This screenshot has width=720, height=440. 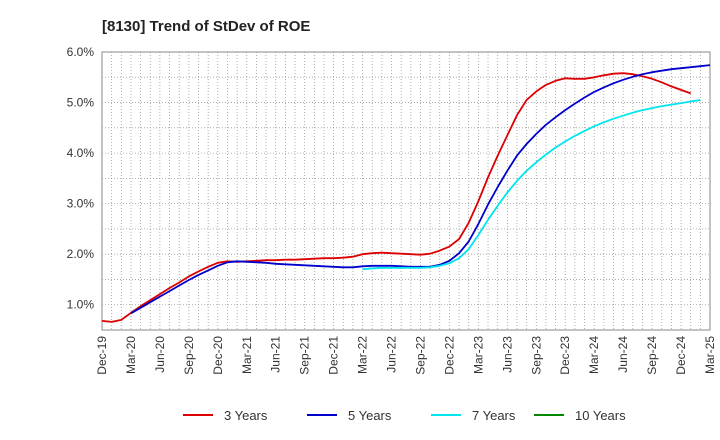 What do you see at coordinates (81, 204) in the screenshot?
I see `y-tick-label: 3.0%` at bounding box center [81, 204].